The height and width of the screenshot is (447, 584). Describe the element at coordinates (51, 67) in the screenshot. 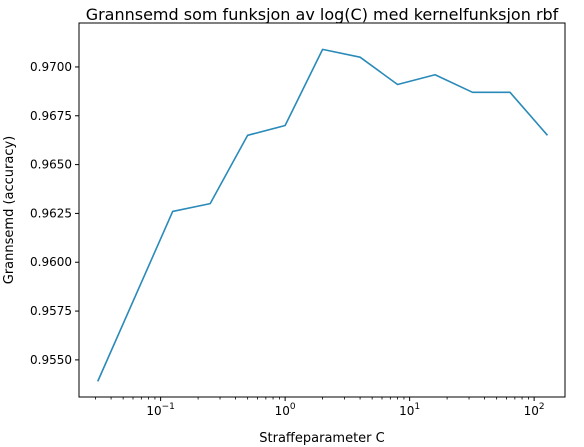

I see `y-tick-label: 0.9700` at that location.